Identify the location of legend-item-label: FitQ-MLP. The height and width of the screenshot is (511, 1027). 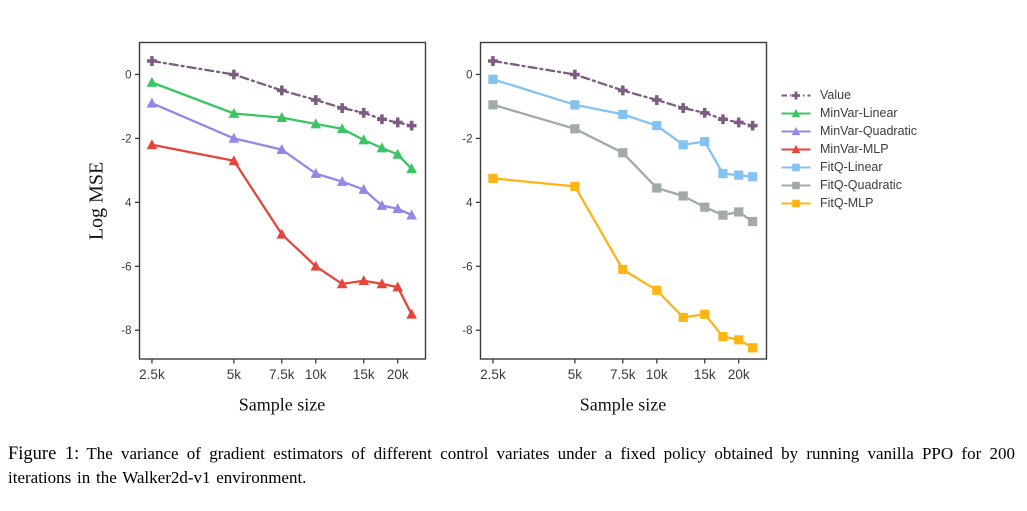
(847, 203).